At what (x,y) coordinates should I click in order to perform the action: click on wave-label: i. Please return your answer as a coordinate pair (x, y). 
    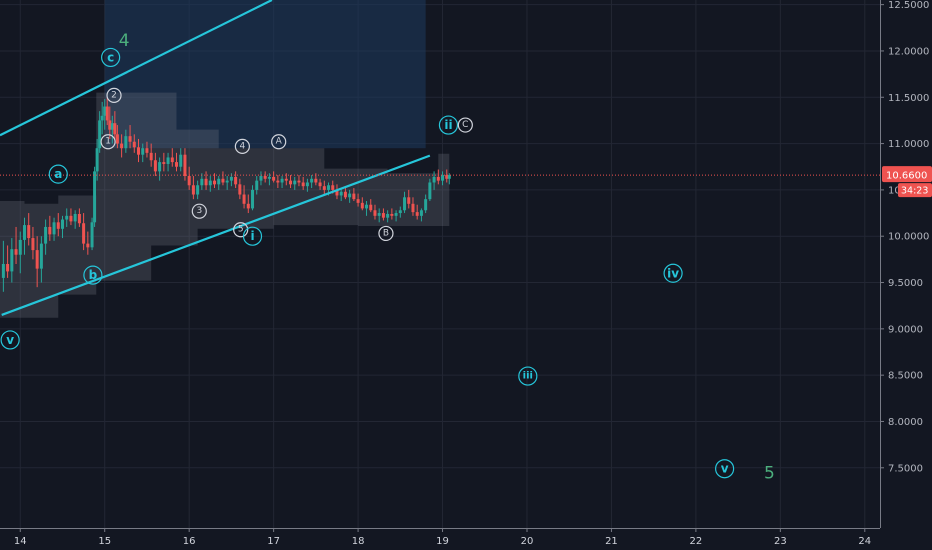
    Looking at the image, I should click on (252, 236).